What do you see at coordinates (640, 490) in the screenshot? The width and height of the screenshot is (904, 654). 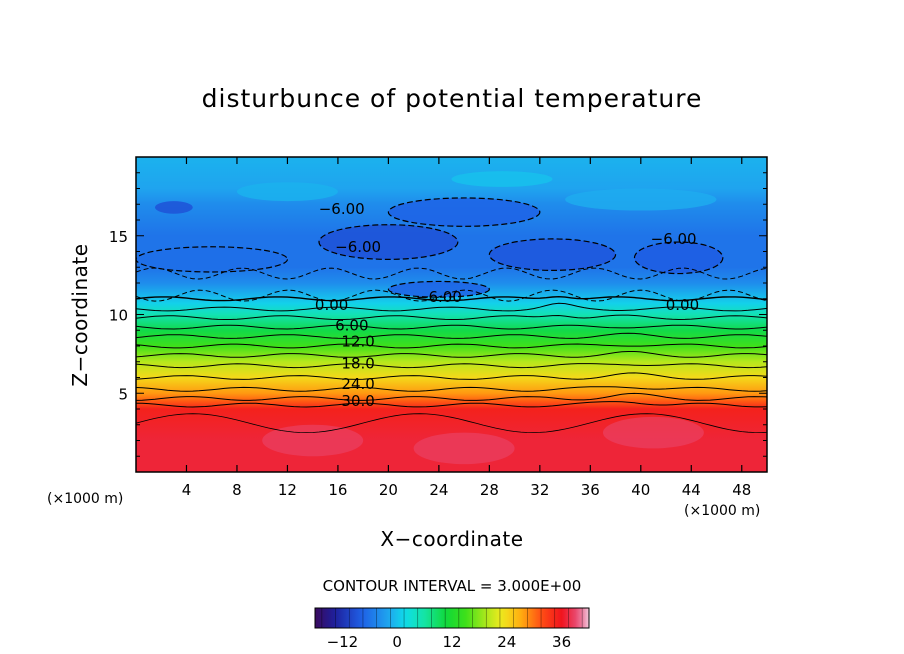 I see `x-tick-label: 40` at bounding box center [640, 490].